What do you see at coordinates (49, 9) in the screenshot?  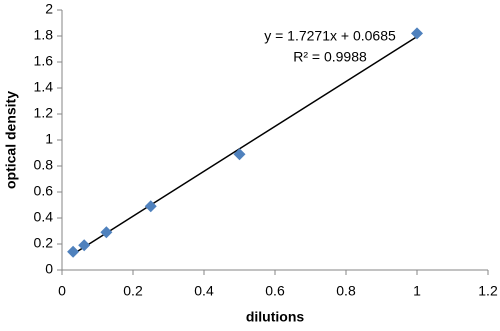 I see `y-tick-label: 2` at bounding box center [49, 9].